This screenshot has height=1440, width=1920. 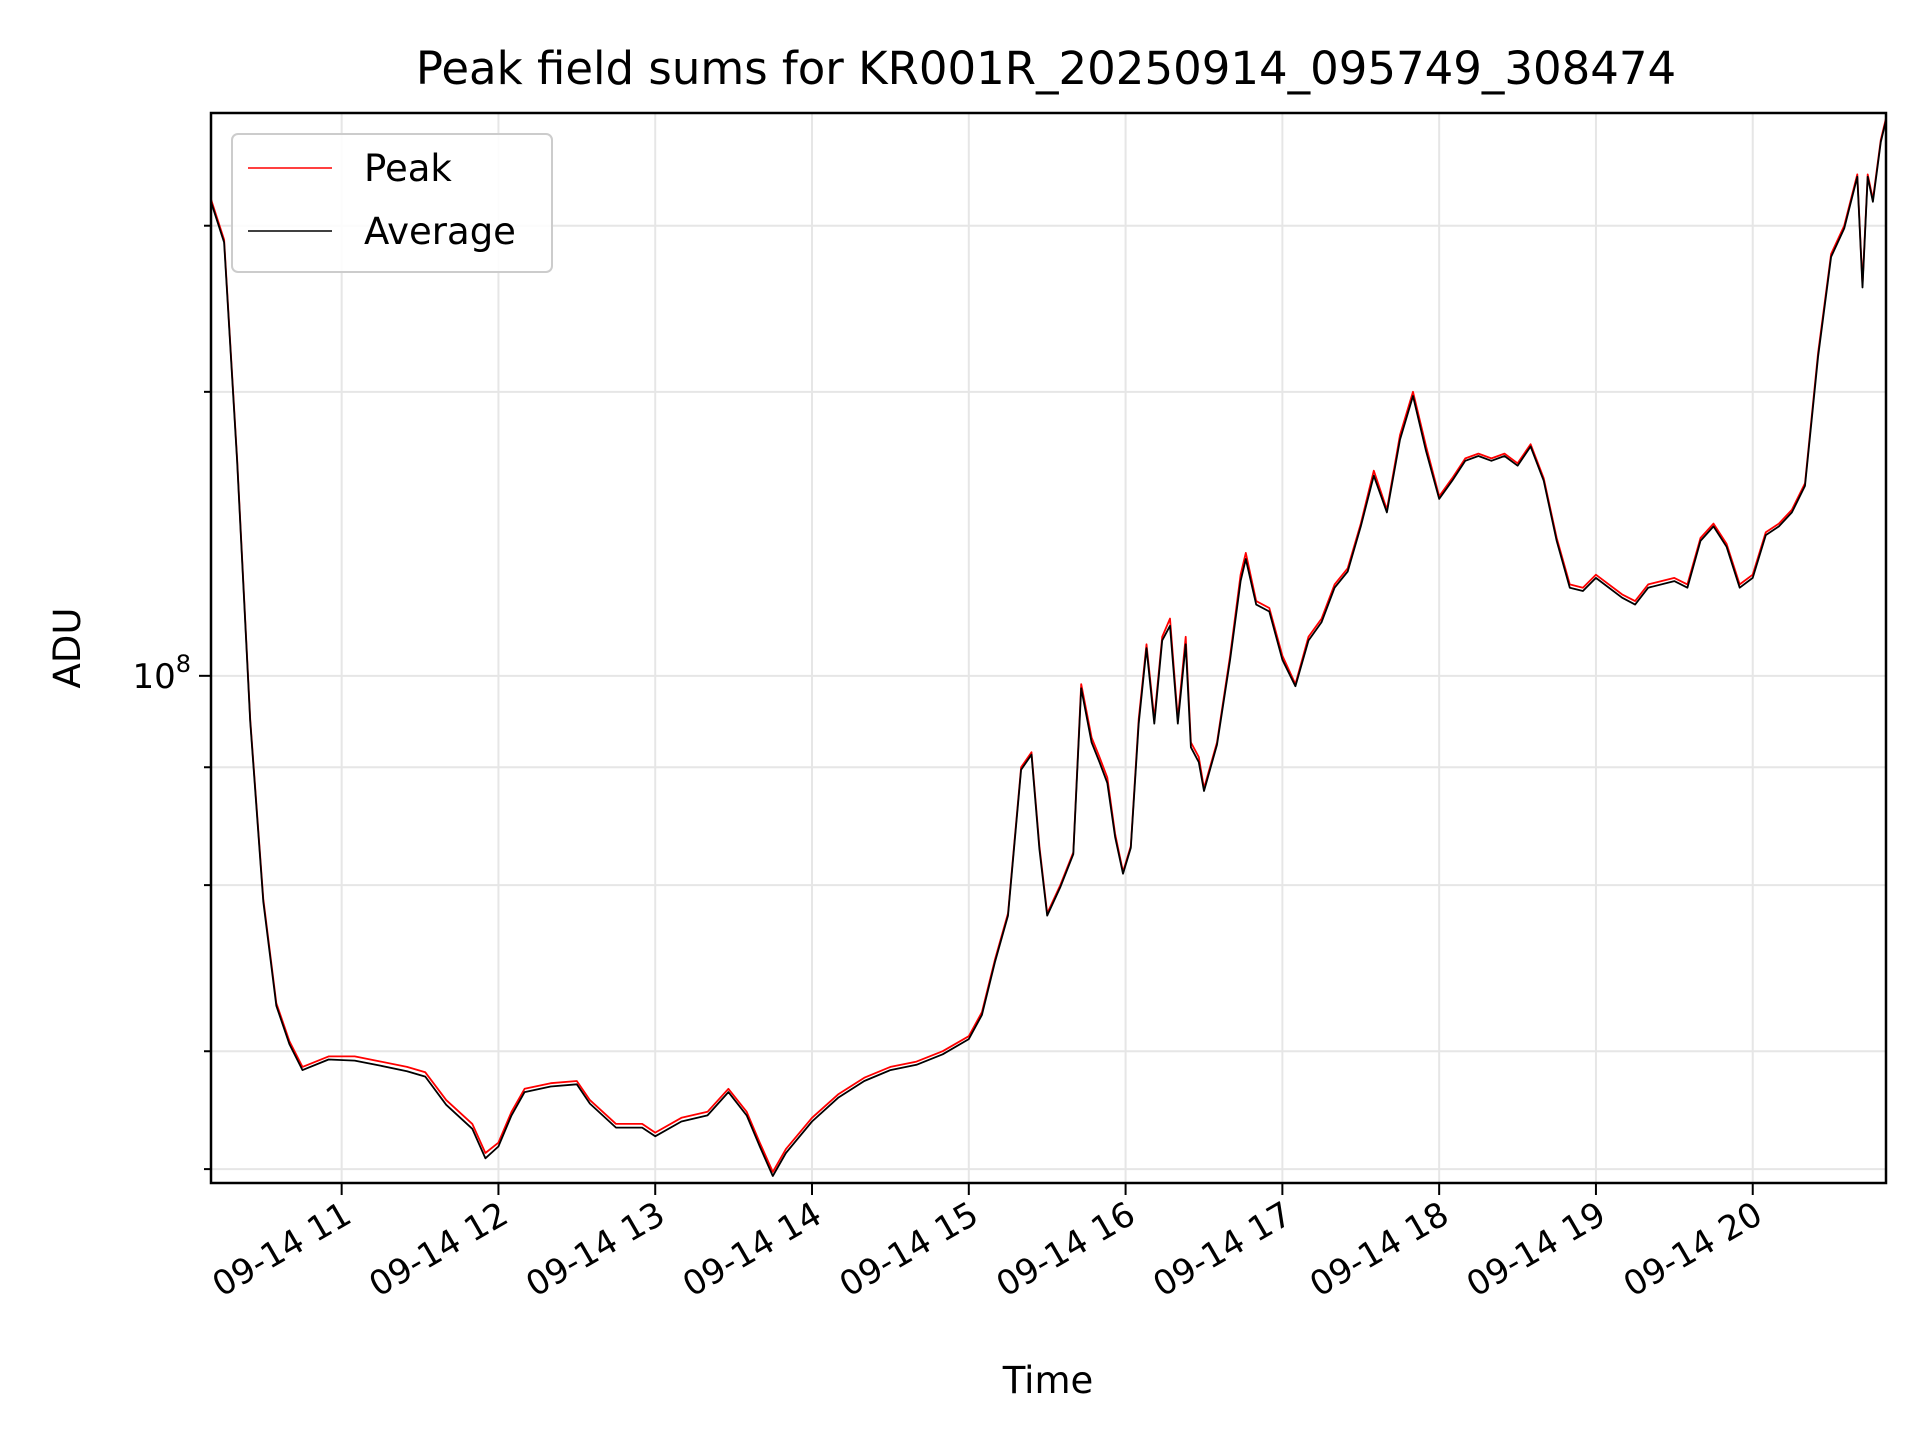 What do you see at coordinates (67, 648) in the screenshot?
I see `y-axis-label: ADU` at bounding box center [67, 648].